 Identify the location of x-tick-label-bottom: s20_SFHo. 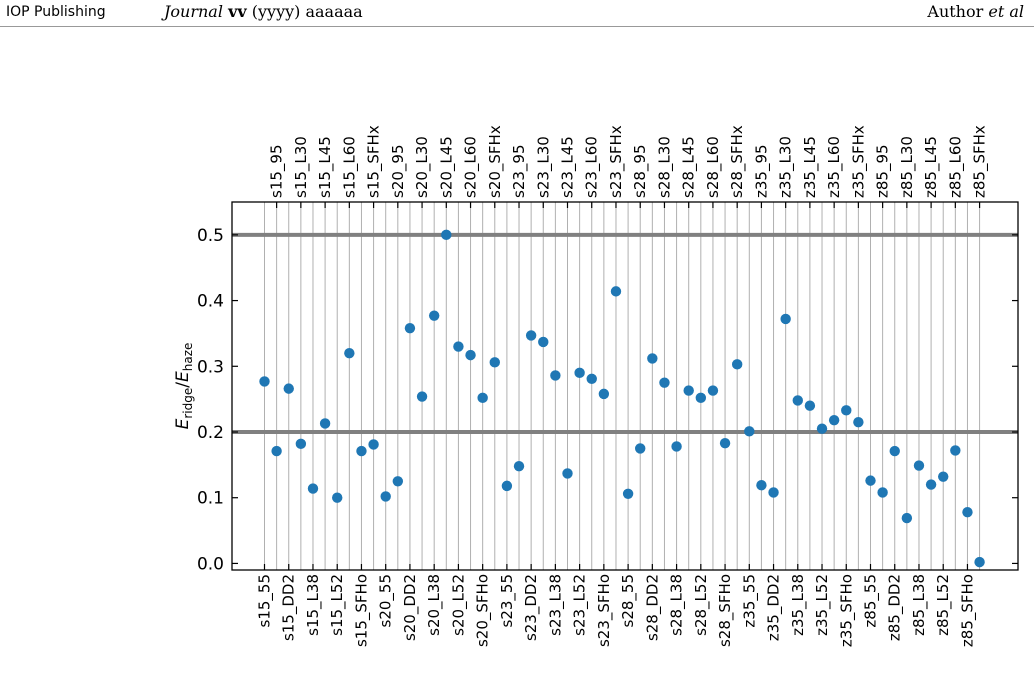
(483, 610).